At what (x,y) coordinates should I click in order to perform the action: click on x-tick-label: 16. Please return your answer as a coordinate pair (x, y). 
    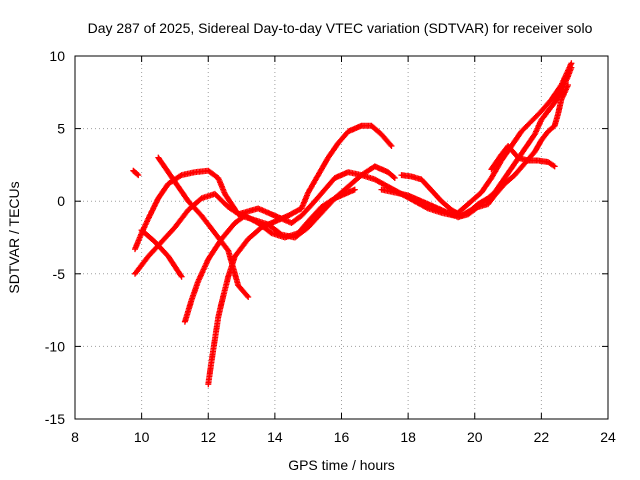
    Looking at the image, I should click on (342, 437).